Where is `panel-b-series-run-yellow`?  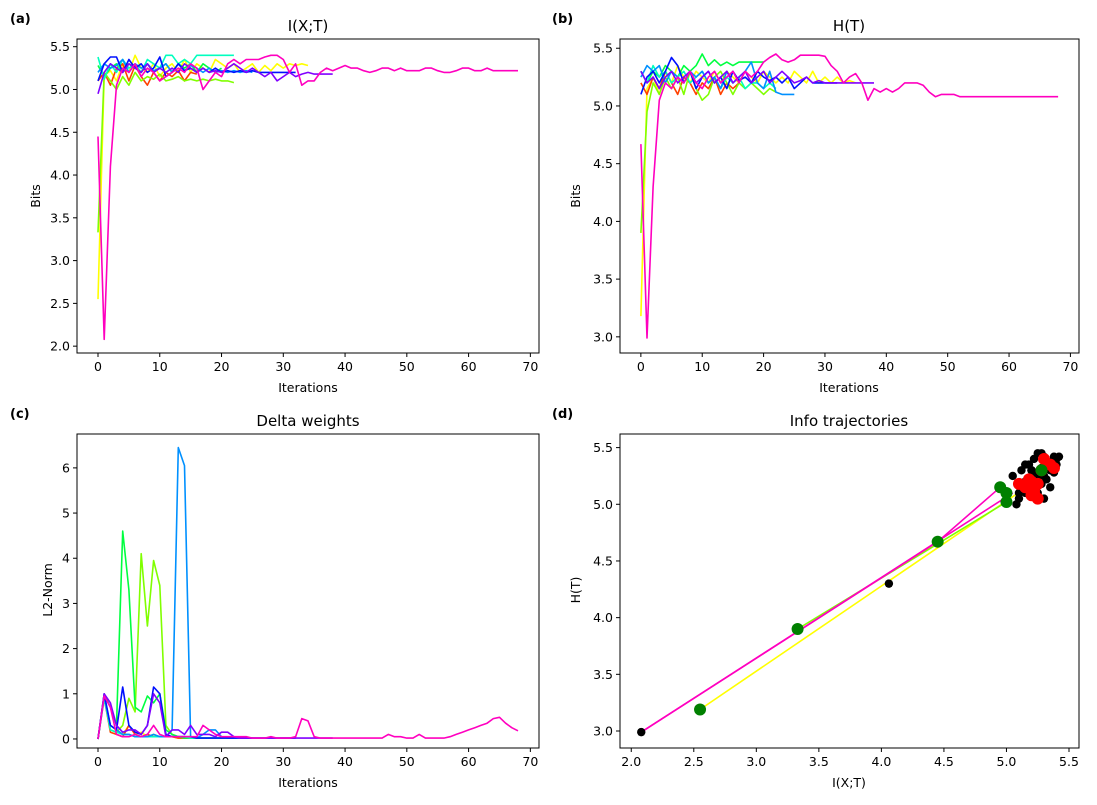
panel-b-series-run-yellow is located at coordinates (748, 190).